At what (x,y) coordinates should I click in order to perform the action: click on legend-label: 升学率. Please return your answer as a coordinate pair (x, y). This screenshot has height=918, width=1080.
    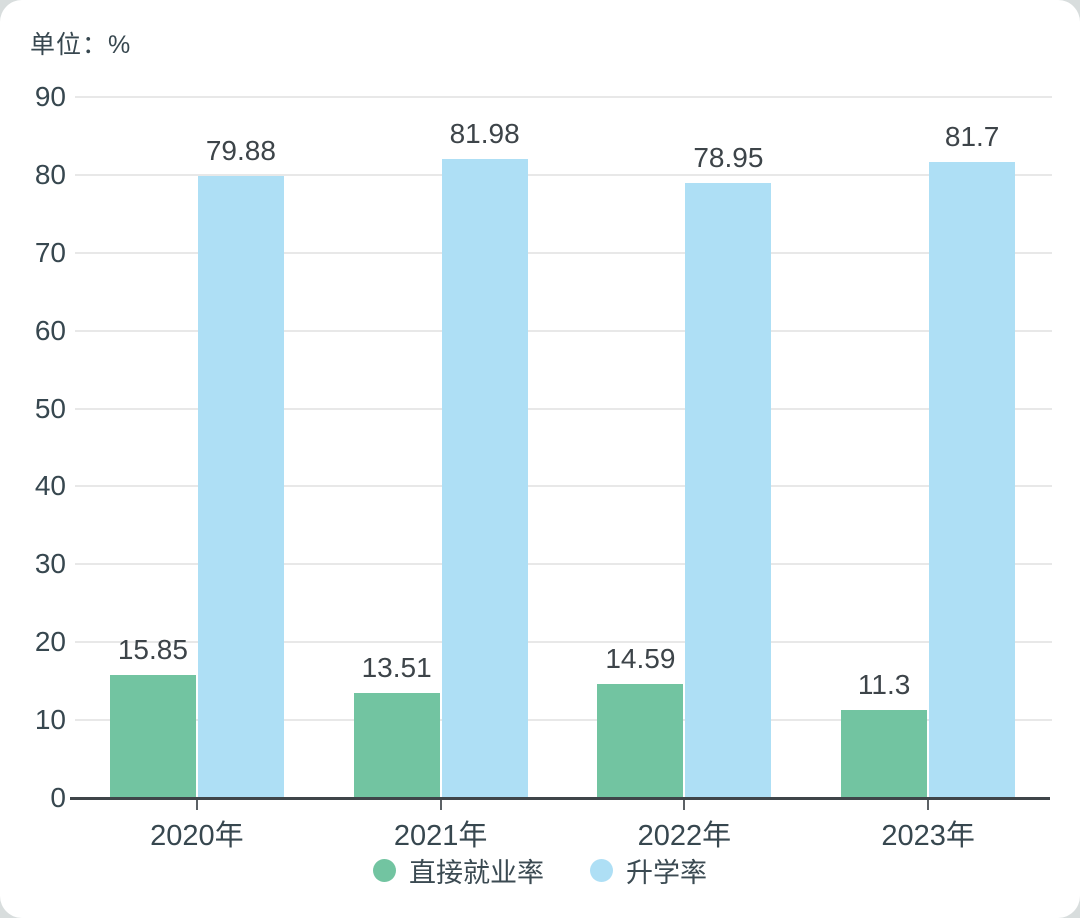
    Looking at the image, I should click on (666, 873).